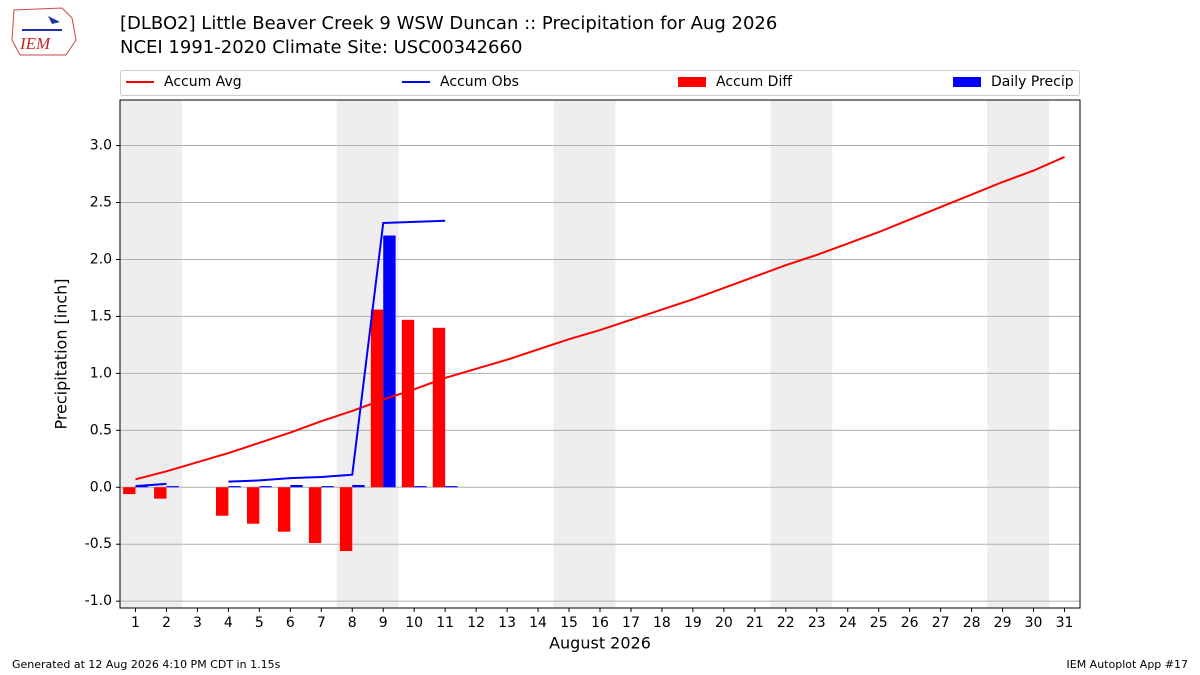 Image resolution: width=1200 pixels, height=675 pixels. Describe the element at coordinates (321, 623) in the screenshot. I see `x-tick-label: 7` at that location.